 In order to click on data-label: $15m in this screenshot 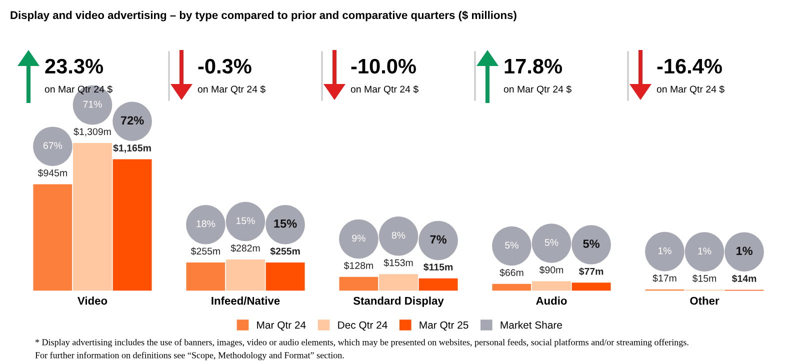, I will do `click(704, 278)`.